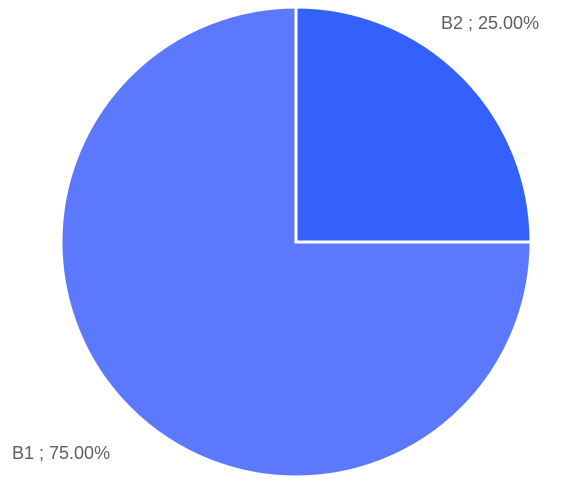 Image resolution: width=579 pixels, height=479 pixels. What do you see at coordinates (61, 453) in the screenshot?
I see `slice-label-b1: B1 ; 75.00%` at bounding box center [61, 453].